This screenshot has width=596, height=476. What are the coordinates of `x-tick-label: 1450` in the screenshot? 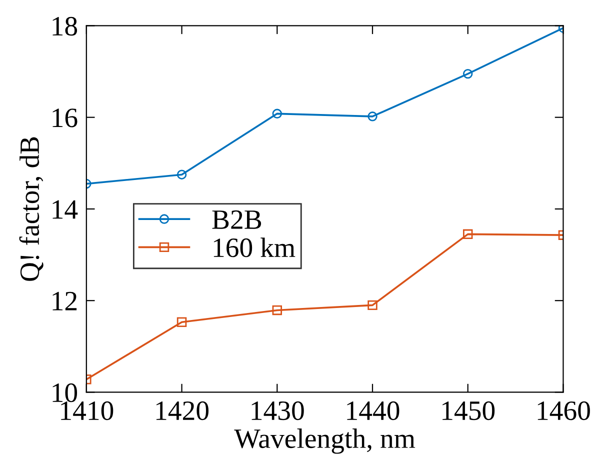 It's located at (468, 410).